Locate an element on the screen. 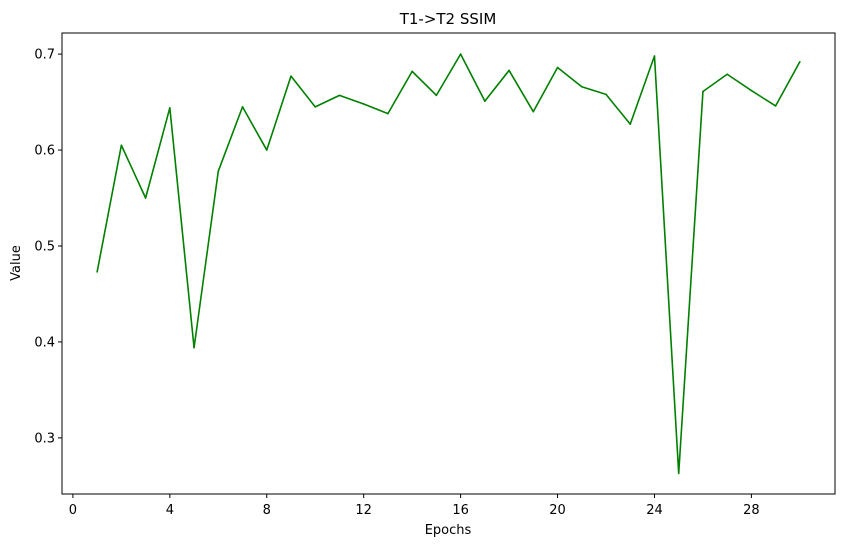  x-tick-label: 28 is located at coordinates (751, 510).